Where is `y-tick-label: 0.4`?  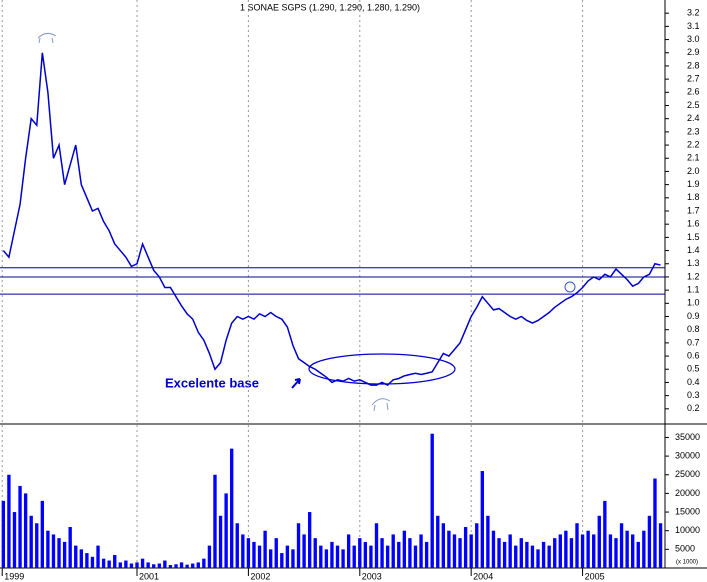 y-tick-label: 0.4 is located at coordinates (693, 382).